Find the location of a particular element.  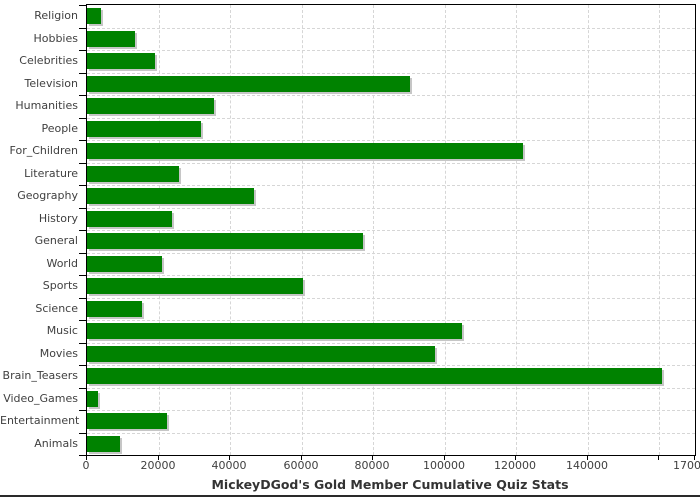

x-axis-tick-label: 20000 is located at coordinates (158, 465).